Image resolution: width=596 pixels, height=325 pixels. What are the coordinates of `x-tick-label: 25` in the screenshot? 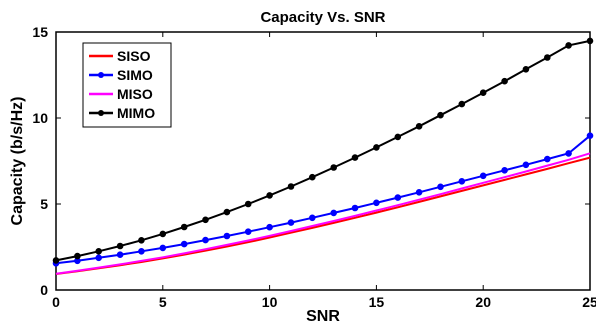 It's located at (589, 302).